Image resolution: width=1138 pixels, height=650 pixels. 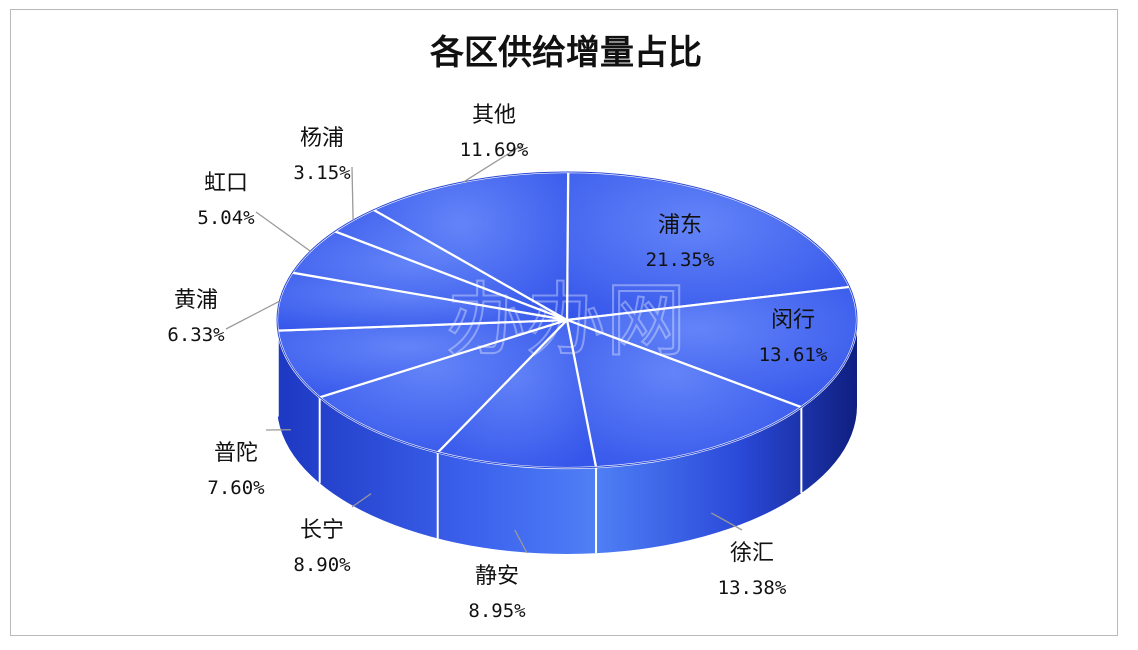 What do you see at coordinates (494, 150) in the screenshot?
I see `slice-value-10: 11.69%` at bounding box center [494, 150].